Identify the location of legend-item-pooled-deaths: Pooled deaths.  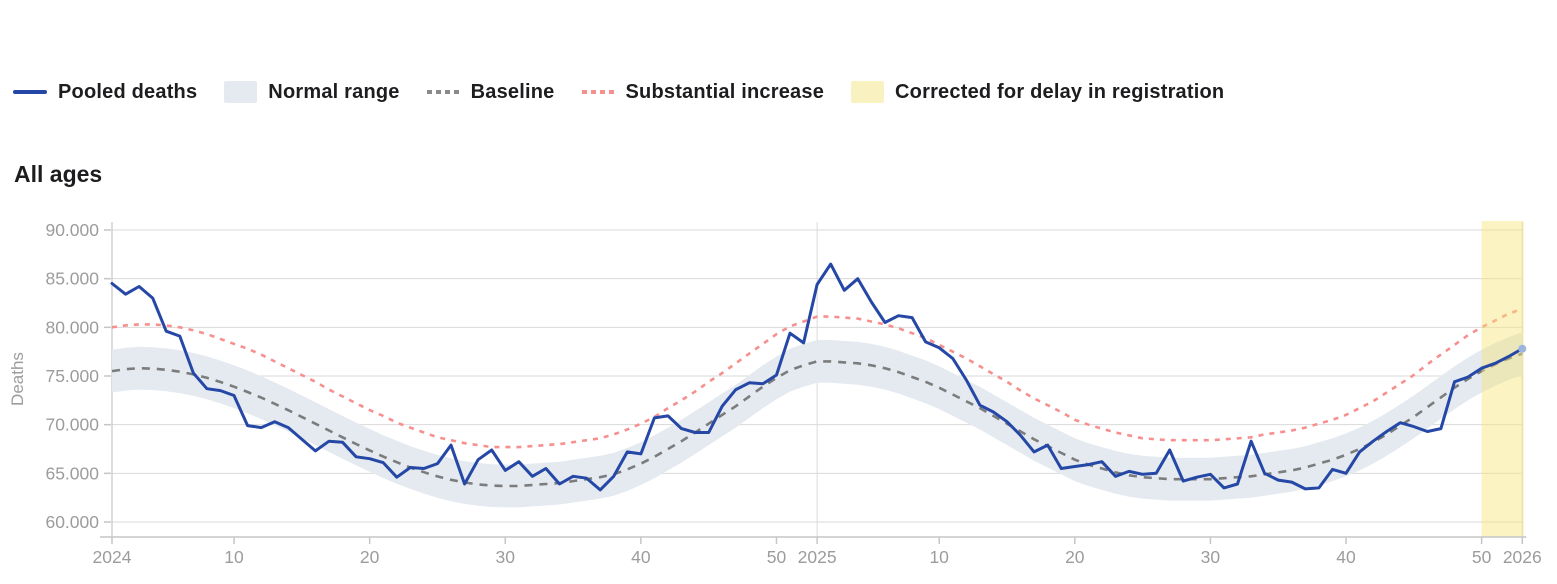
(105, 92).